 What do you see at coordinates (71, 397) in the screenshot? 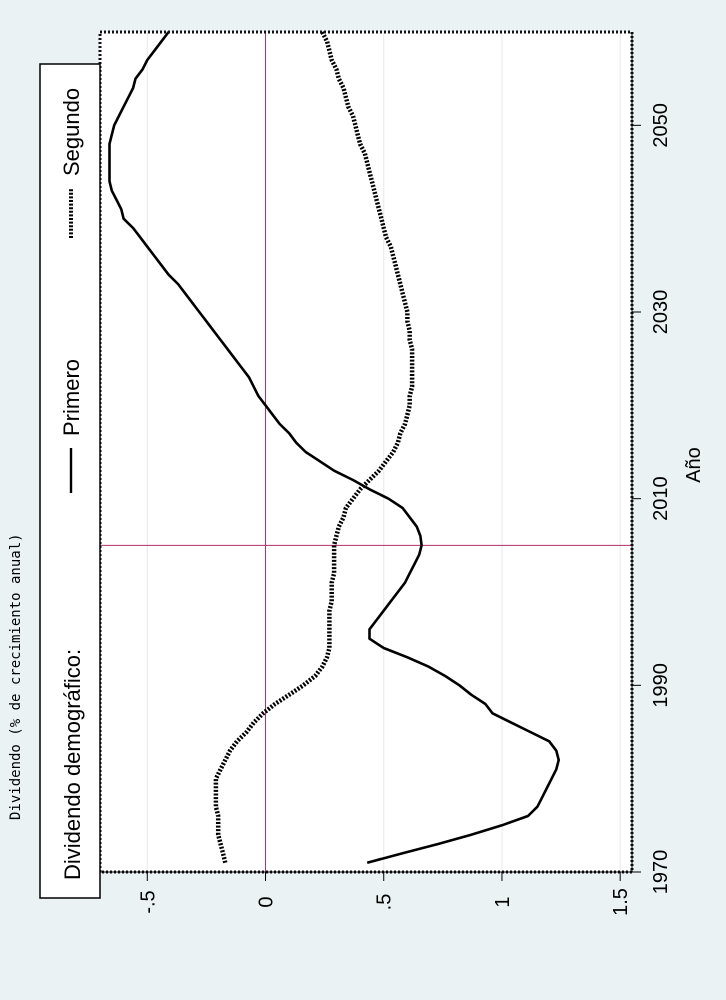
I see `legend-label-primero: Primero` at bounding box center [71, 397].